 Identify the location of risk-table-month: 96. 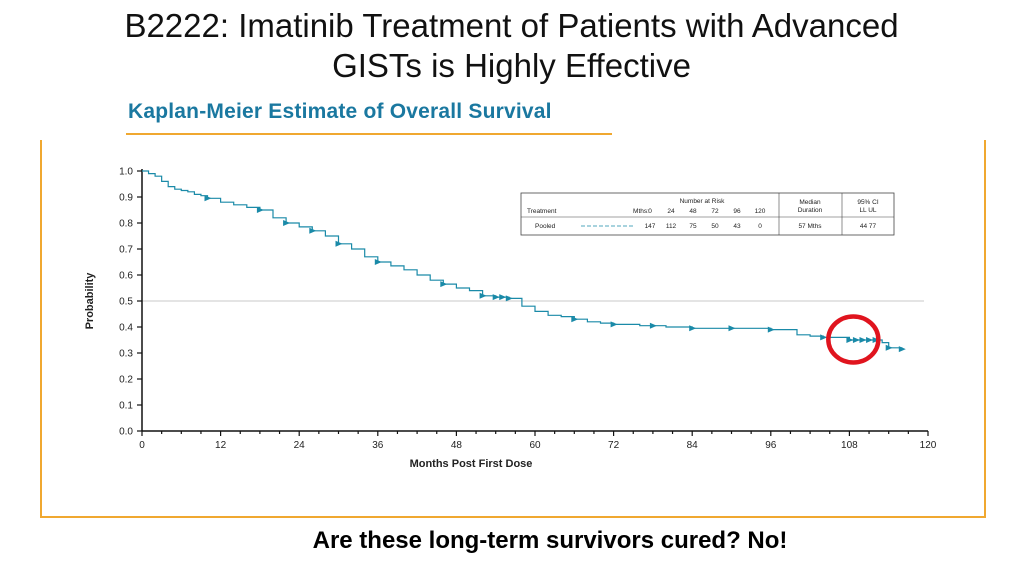
(737, 211).